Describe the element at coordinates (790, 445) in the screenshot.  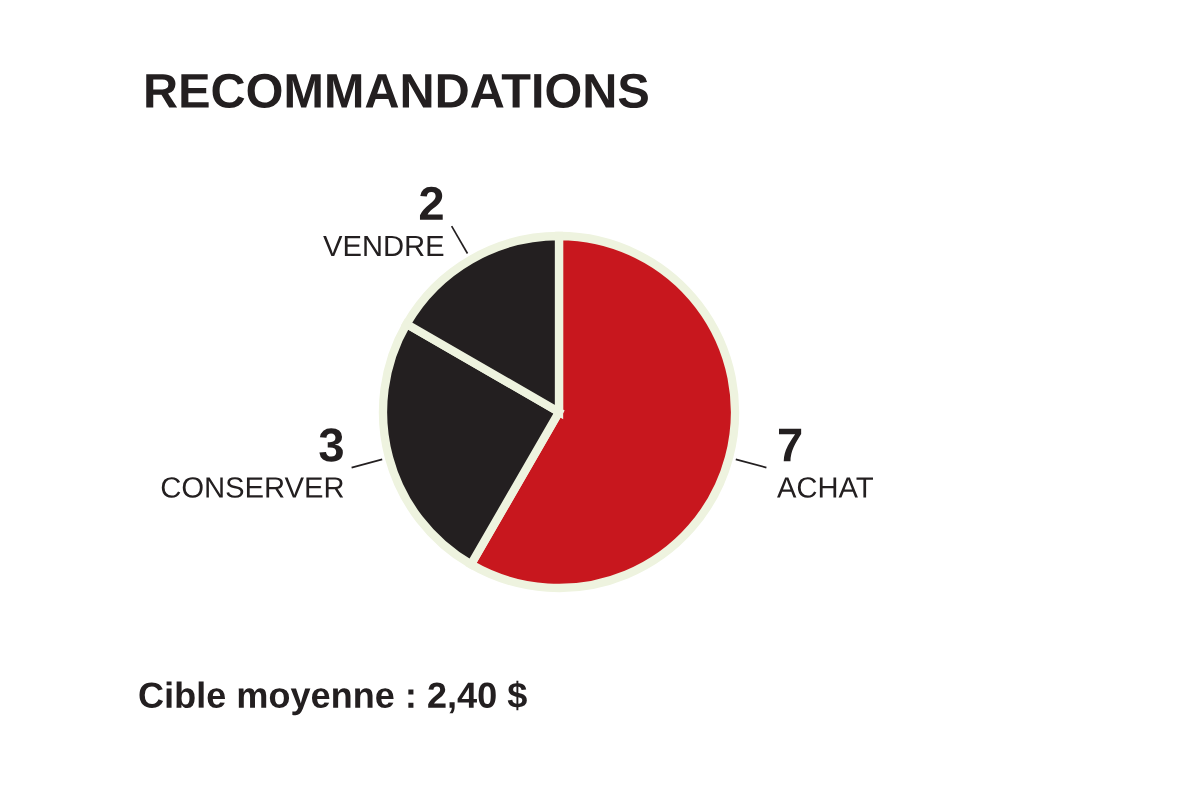
I see `data-label: 7` at that location.